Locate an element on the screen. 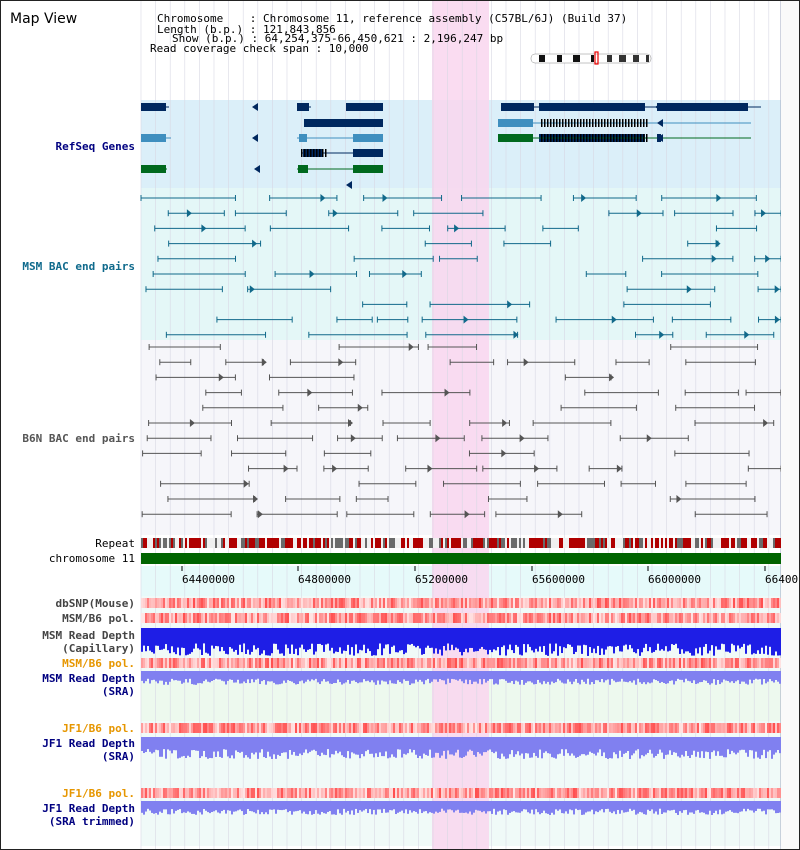 The width and height of the screenshot is (800, 850). msm-bac-pair-arrow is located at coordinates (777, 289).